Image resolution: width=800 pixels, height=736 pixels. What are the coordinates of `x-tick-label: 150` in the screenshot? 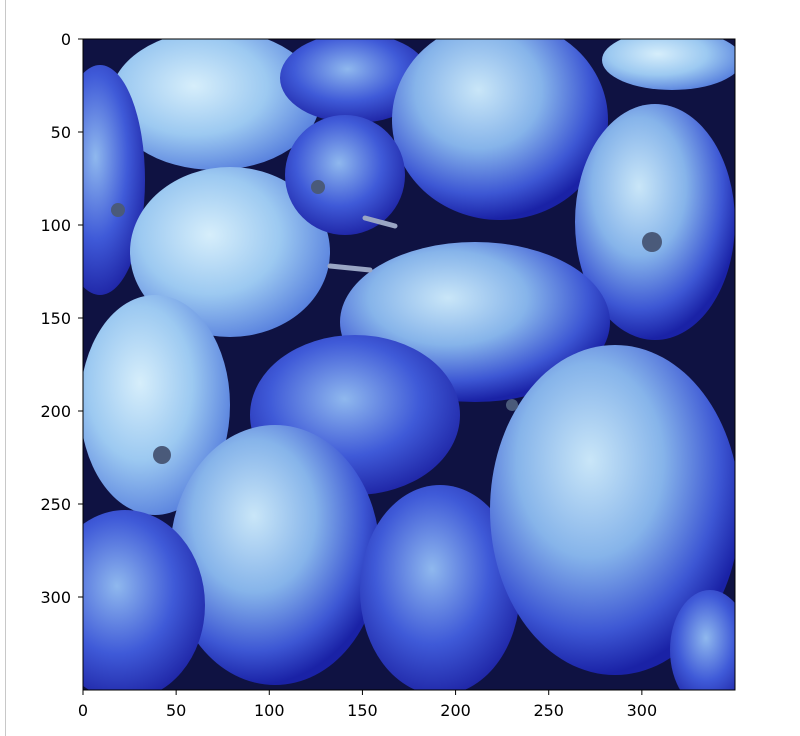 It's located at (362, 710).